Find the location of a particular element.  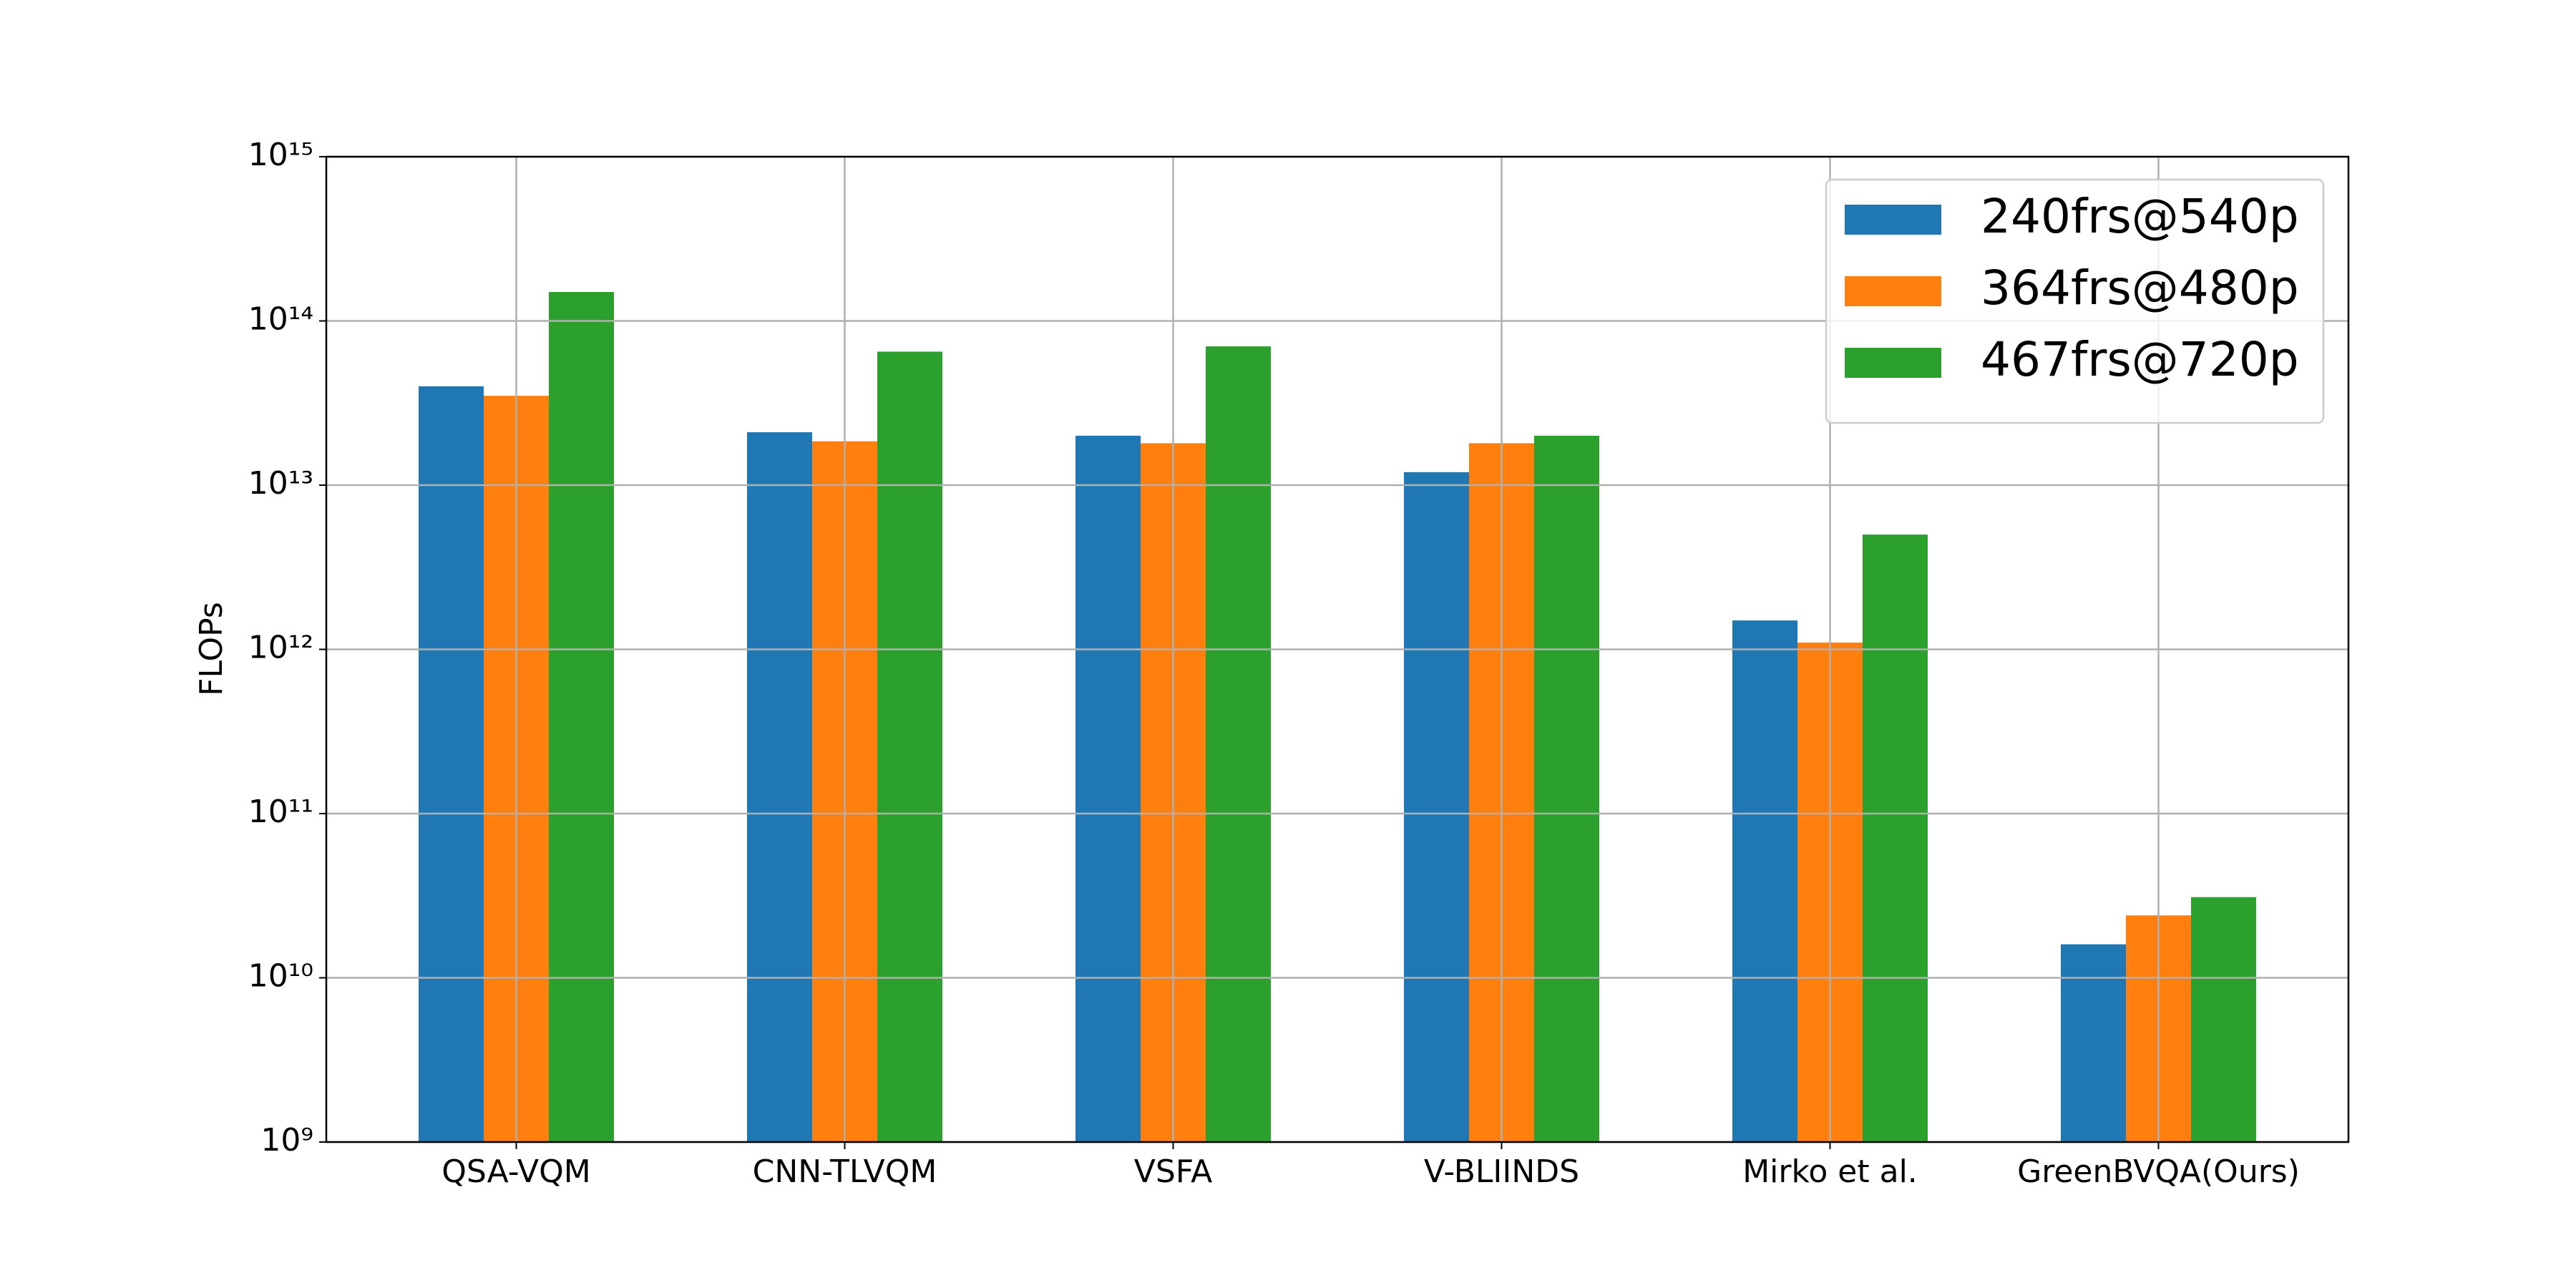

legend-box is located at coordinates (2075, 301).